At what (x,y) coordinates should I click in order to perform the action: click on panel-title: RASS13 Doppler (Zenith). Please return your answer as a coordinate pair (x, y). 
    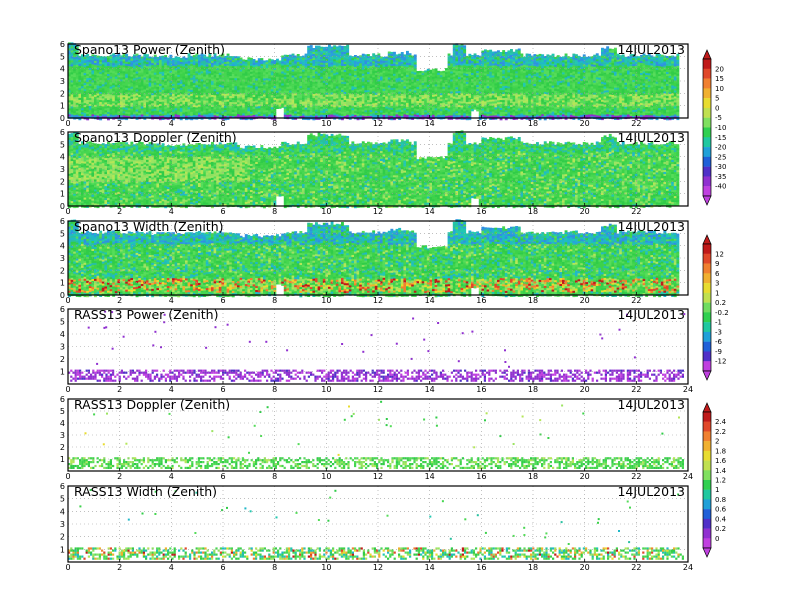
    Looking at the image, I should click on (152, 404).